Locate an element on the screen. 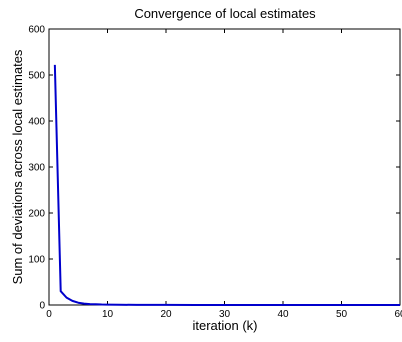  x-tick-label: 40 is located at coordinates (283, 314).